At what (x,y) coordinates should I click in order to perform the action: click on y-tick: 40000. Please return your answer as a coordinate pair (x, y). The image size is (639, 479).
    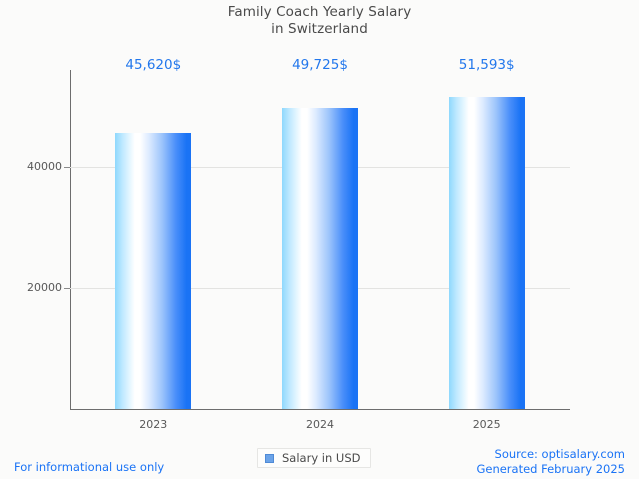
    Looking at the image, I should click on (31, 166).